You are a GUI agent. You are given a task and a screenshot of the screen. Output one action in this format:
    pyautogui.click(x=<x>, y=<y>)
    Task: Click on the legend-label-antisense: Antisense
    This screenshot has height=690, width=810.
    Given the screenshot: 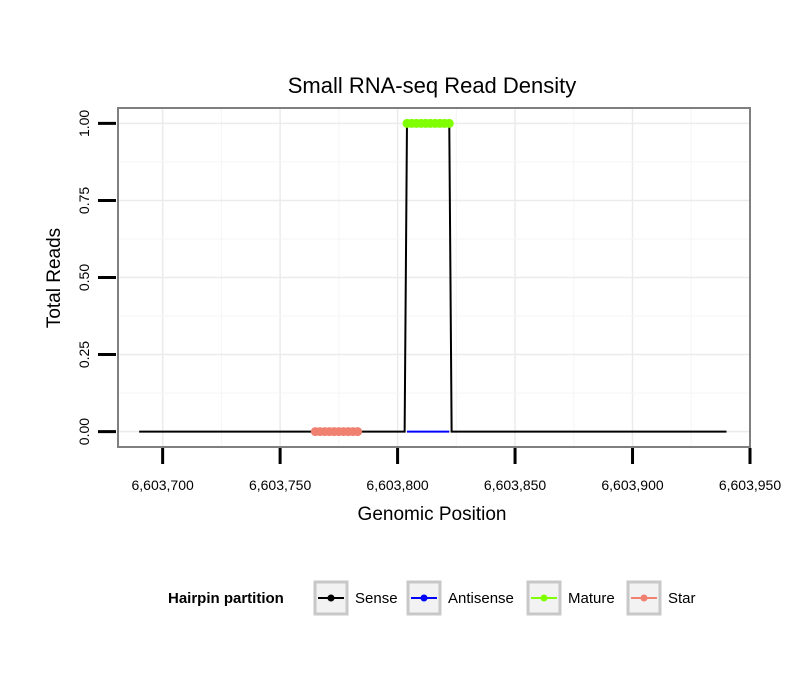 What is the action you would take?
    pyautogui.click(x=481, y=598)
    